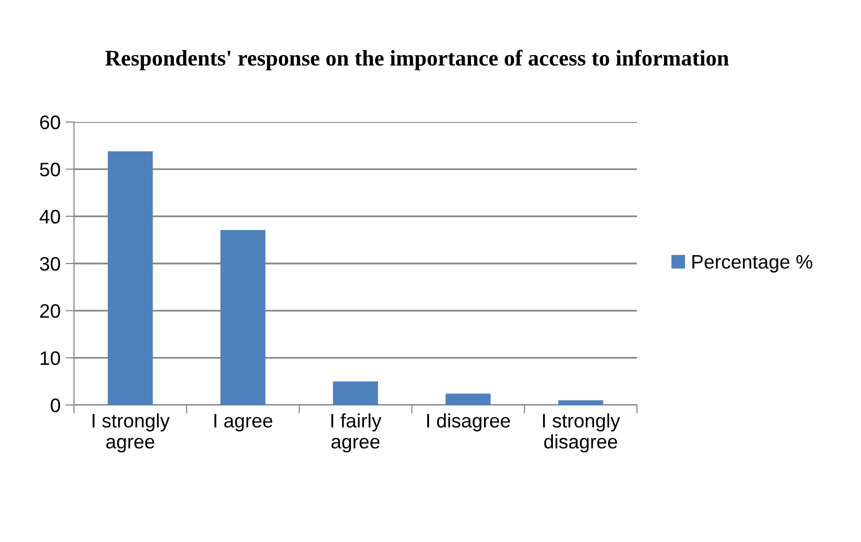 The height and width of the screenshot is (542, 861). What do you see at coordinates (243, 423) in the screenshot?
I see `x-tick-label: I agree` at bounding box center [243, 423].